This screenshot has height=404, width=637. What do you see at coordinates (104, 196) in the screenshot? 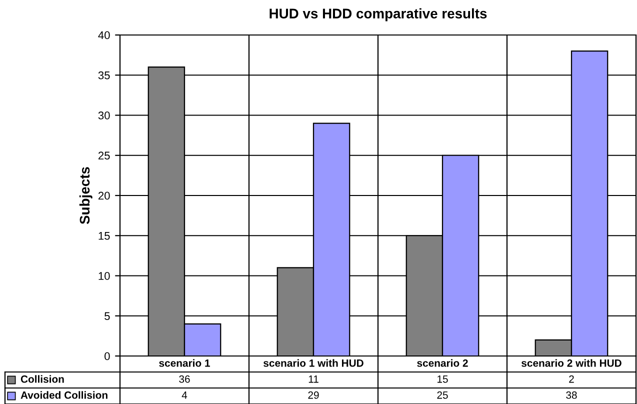
I see `y-tick-label: 20` at bounding box center [104, 196].